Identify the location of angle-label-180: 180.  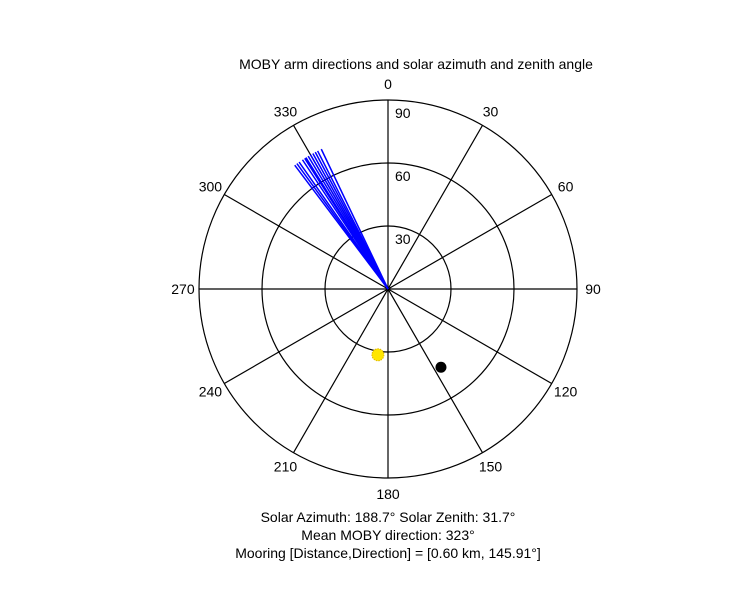
(388, 494).